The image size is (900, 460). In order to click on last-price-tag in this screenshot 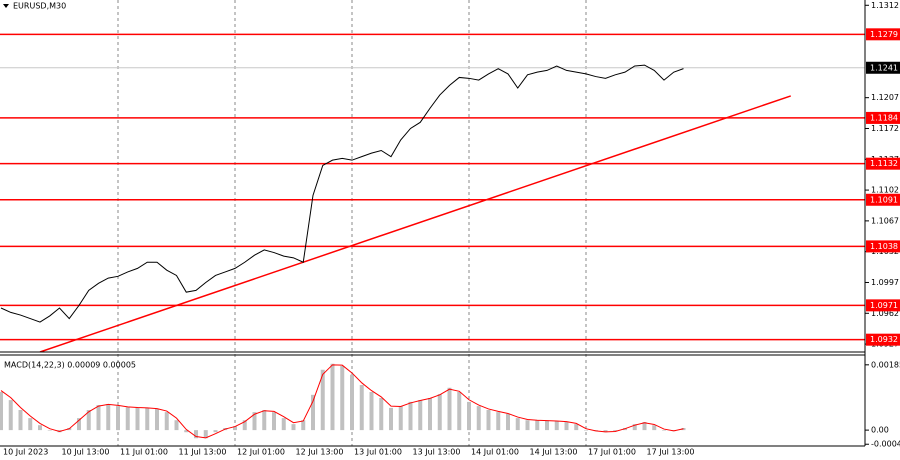, I will do `click(883, 67)`.